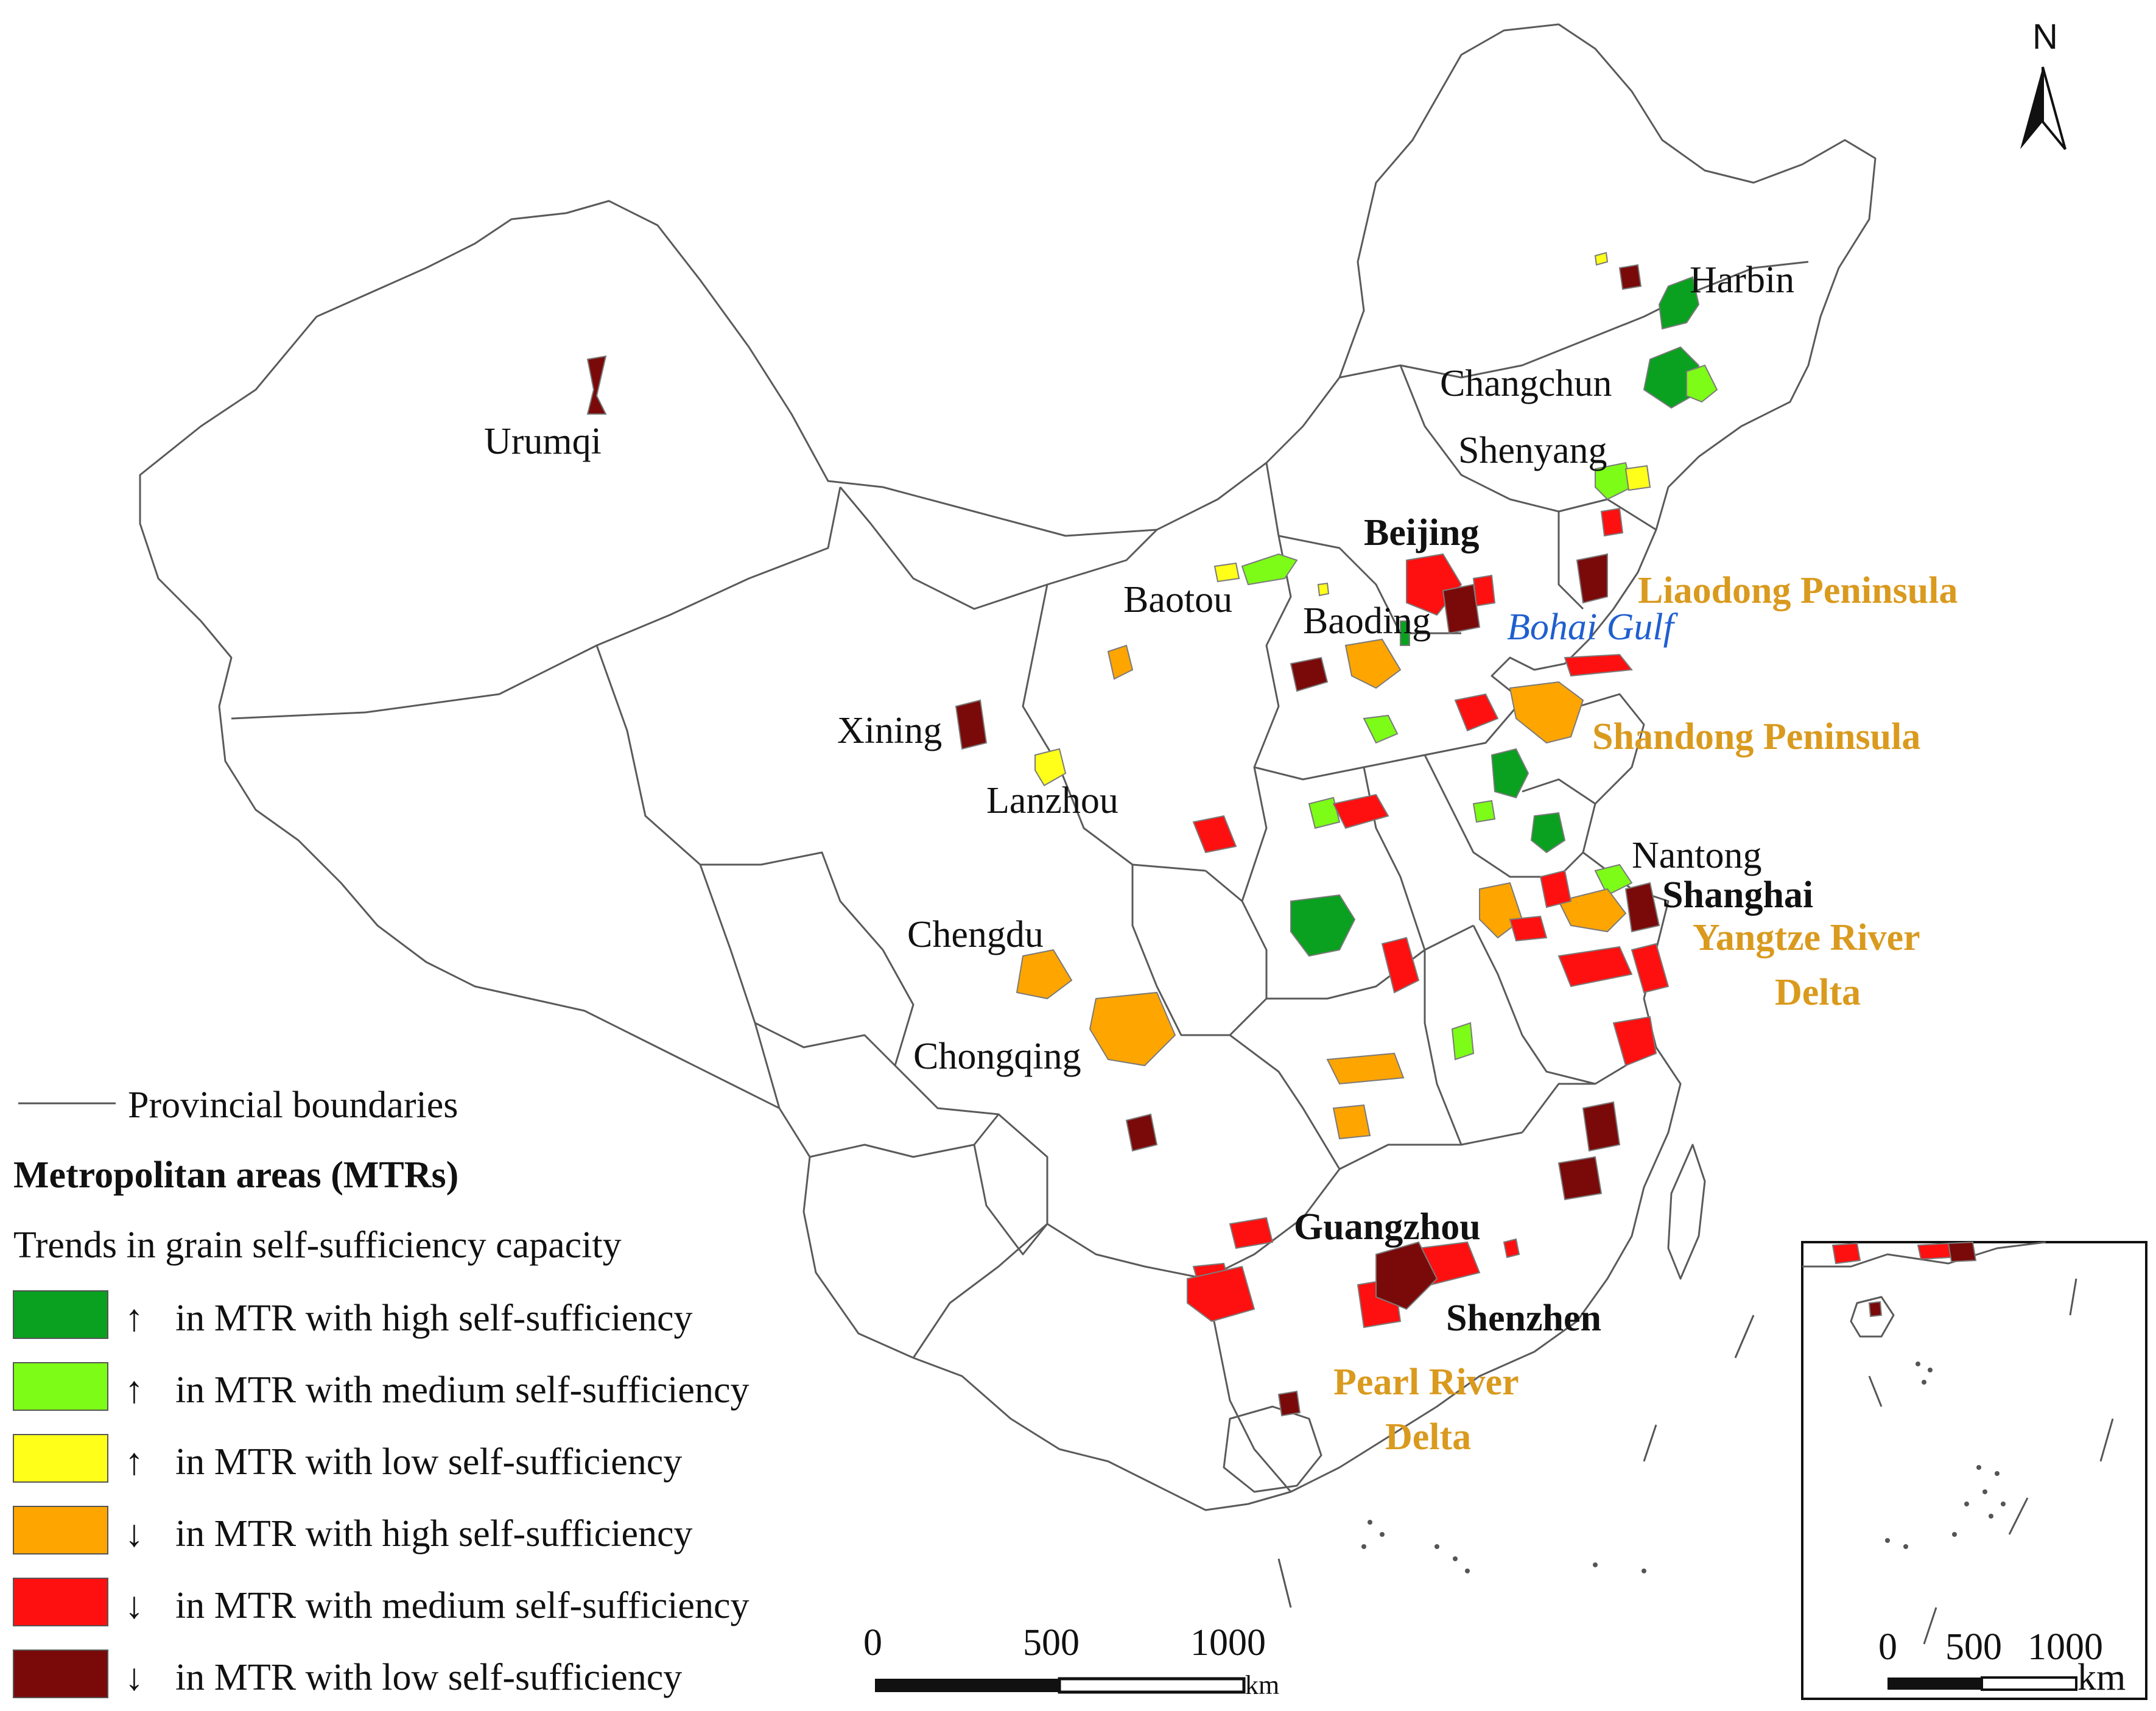  Describe the element at coordinates (1272, 1449) in the screenshot. I see `hainan-island` at that location.